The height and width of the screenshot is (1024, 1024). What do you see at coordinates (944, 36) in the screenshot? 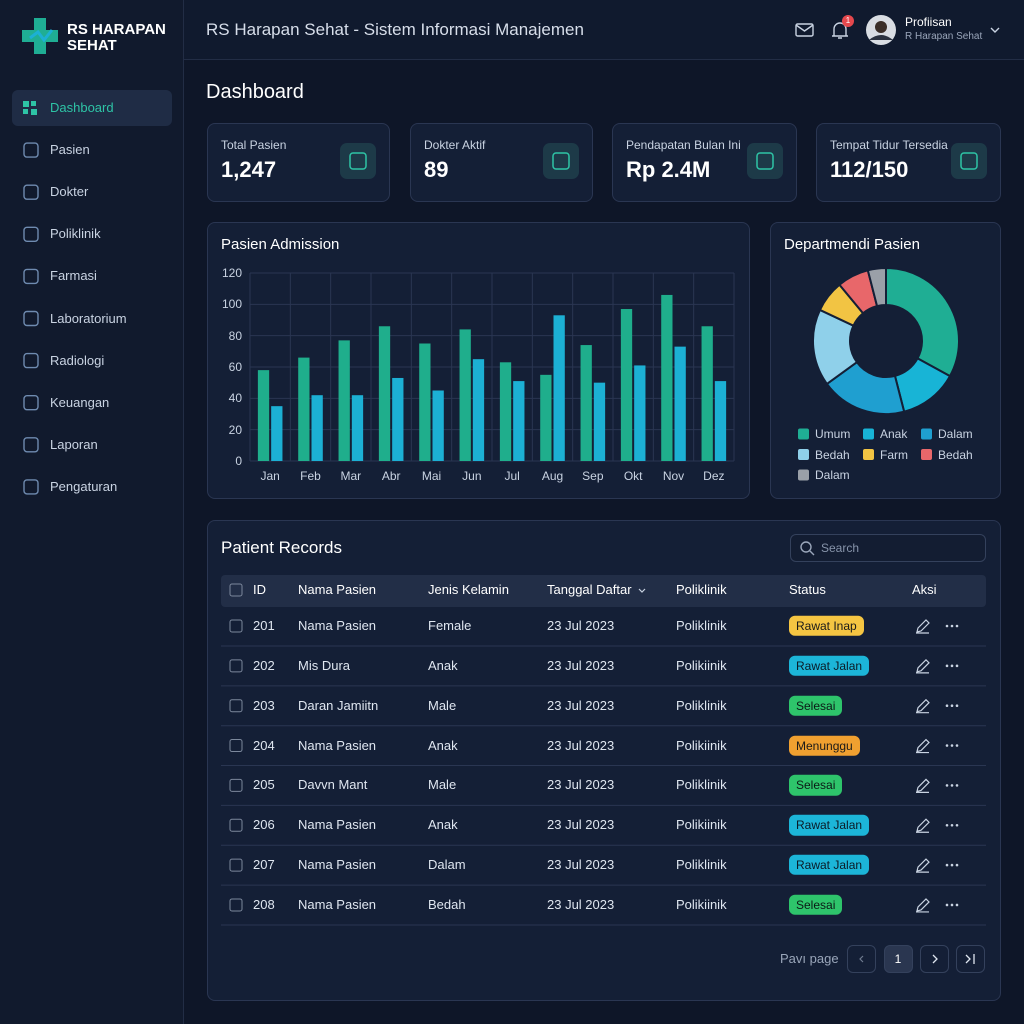
I see `user-org: R Harapan Sehat` at bounding box center [944, 36].